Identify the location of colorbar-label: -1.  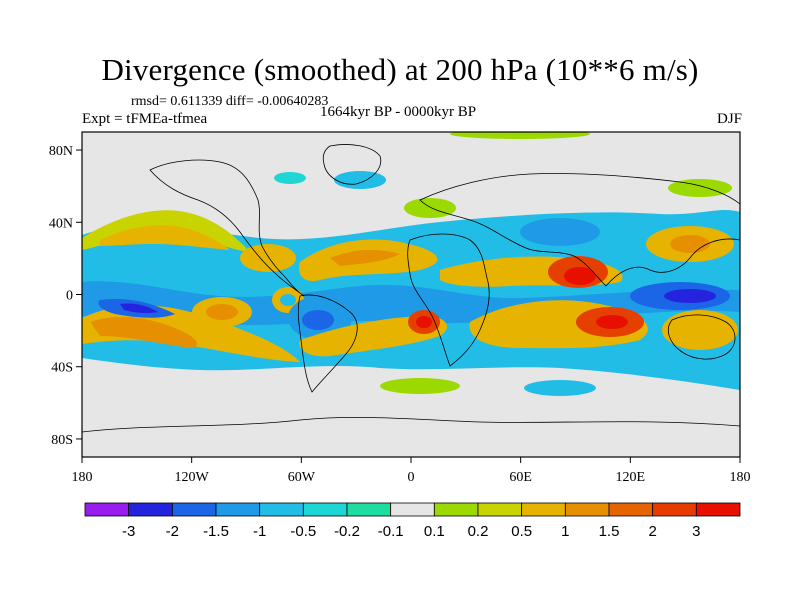
(259, 531).